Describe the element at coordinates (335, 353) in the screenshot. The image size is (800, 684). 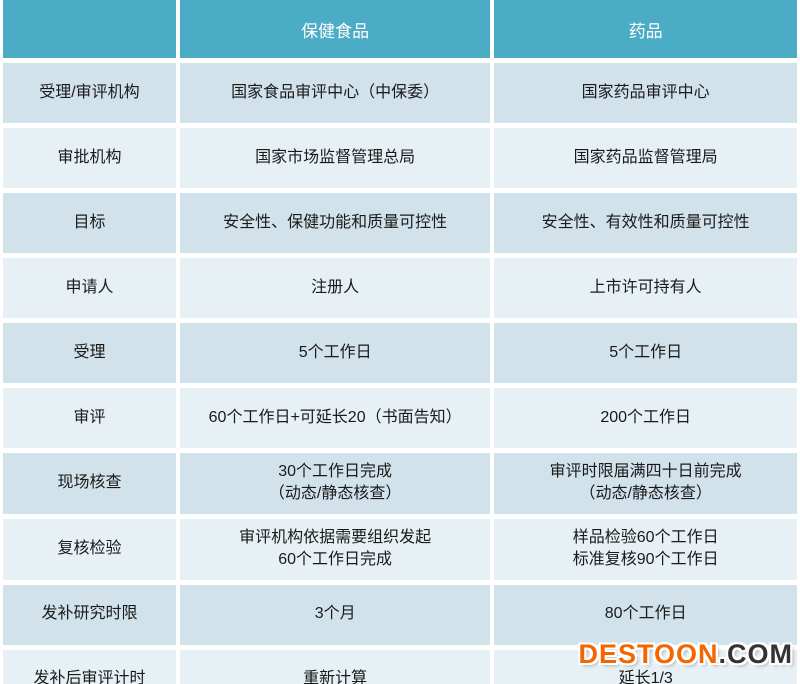
I see `health-food-cell: 5个工作日` at that location.